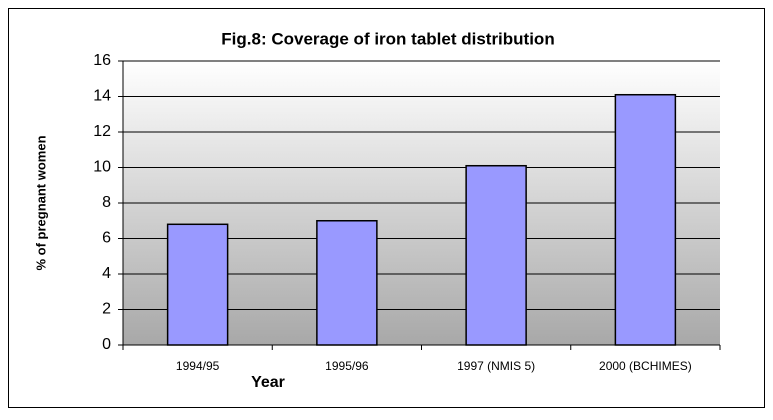 The image size is (773, 420). I want to click on y-tick-label: 8, so click(106, 202).